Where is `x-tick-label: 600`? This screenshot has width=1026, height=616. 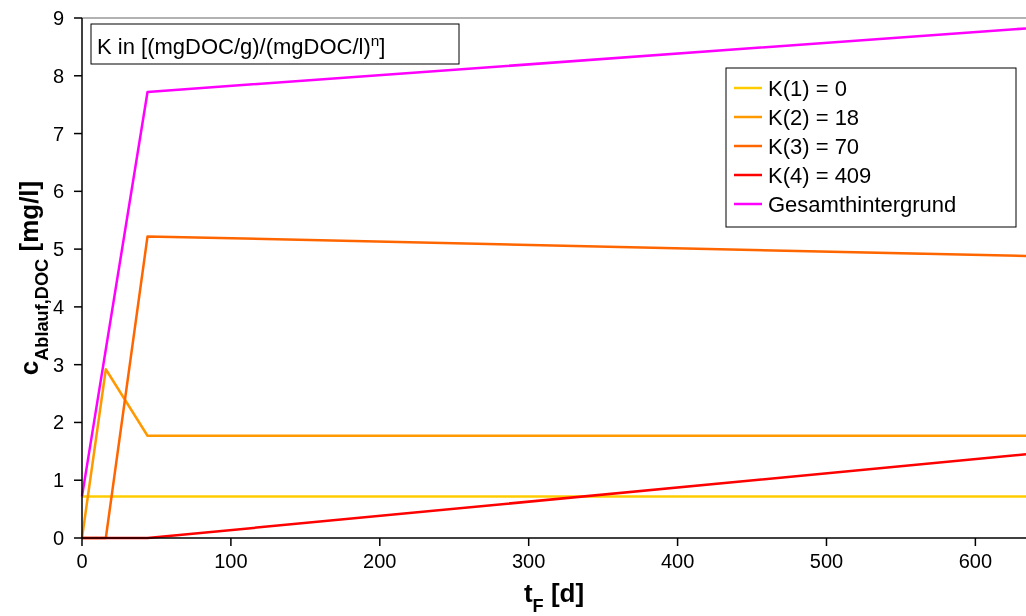
x-tick-label: 600 is located at coordinates (975, 561).